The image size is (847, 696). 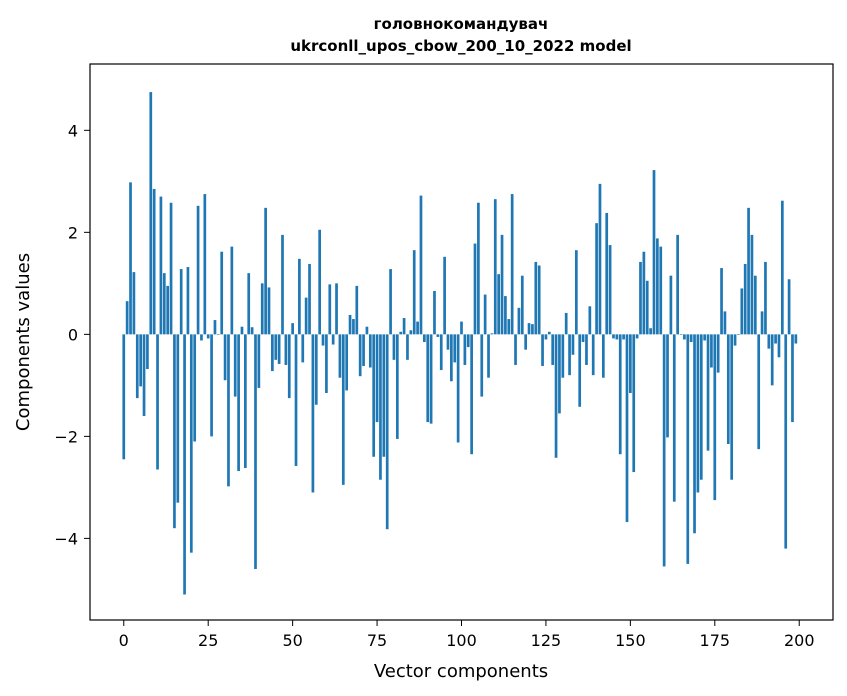 What do you see at coordinates (546, 640) in the screenshot?
I see `x-tick-label-125: 125` at bounding box center [546, 640].